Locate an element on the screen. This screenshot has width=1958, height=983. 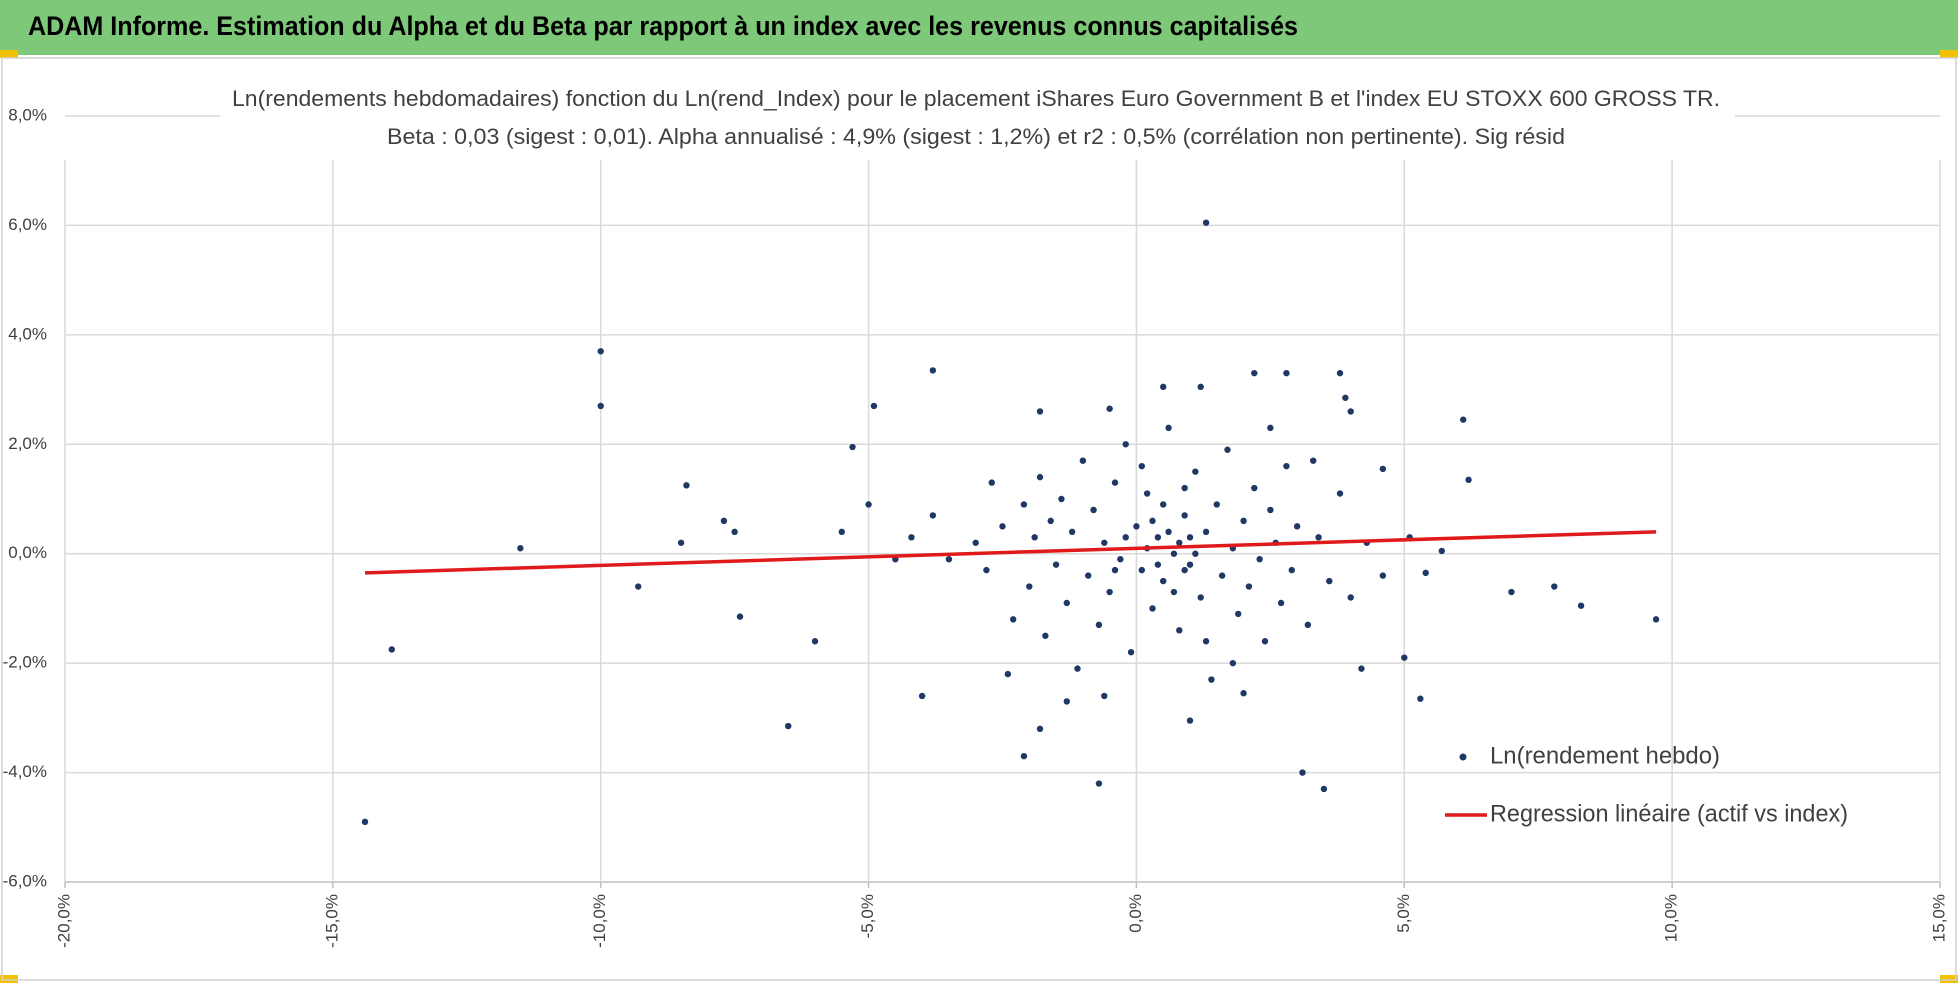
y-tick-label: 4,0% is located at coordinates (27, 333).